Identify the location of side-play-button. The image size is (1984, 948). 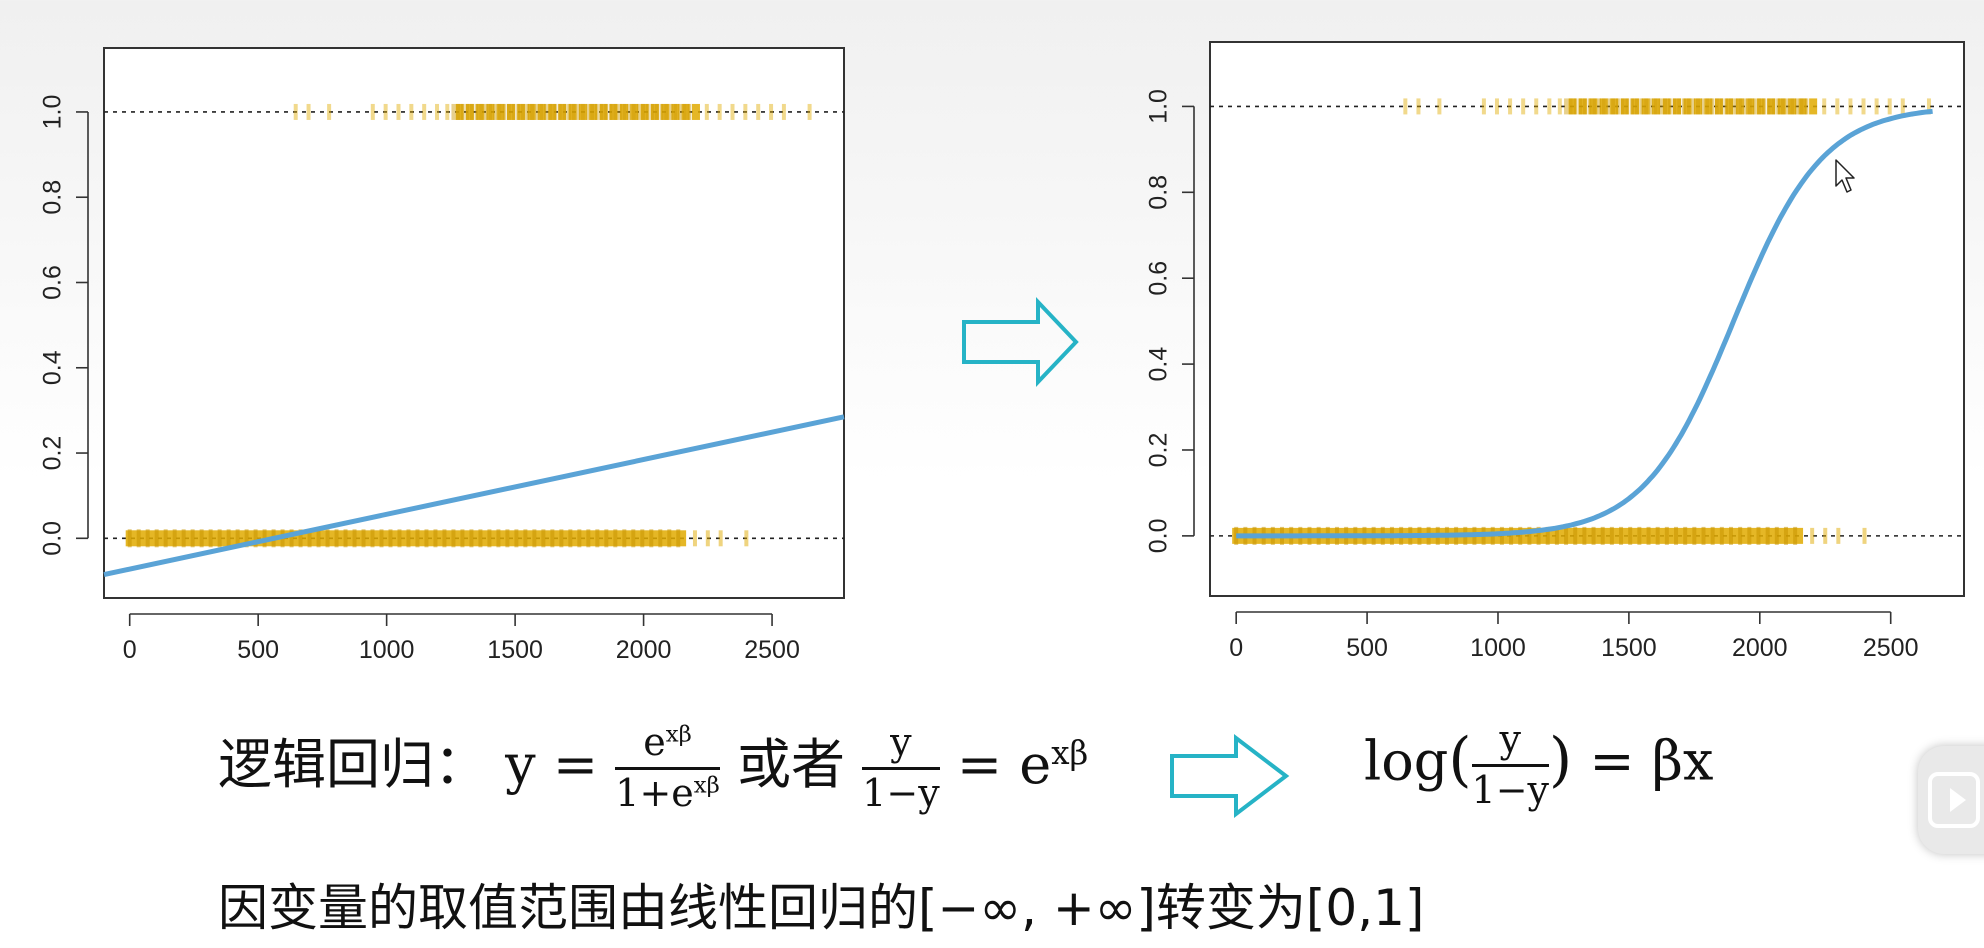
(1951, 800).